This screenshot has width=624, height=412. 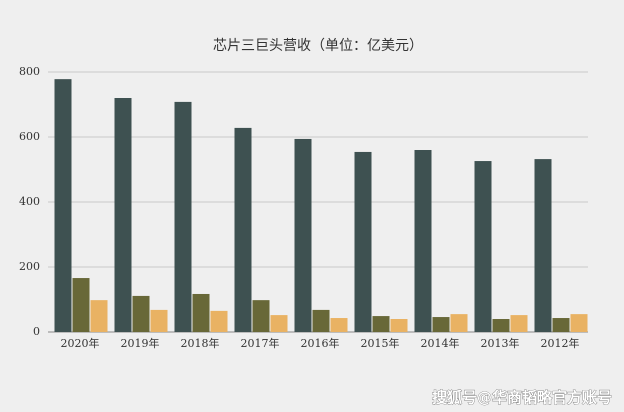 What do you see at coordinates (29, 71) in the screenshot?
I see `y-tick-label: 800` at bounding box center [29, 71].